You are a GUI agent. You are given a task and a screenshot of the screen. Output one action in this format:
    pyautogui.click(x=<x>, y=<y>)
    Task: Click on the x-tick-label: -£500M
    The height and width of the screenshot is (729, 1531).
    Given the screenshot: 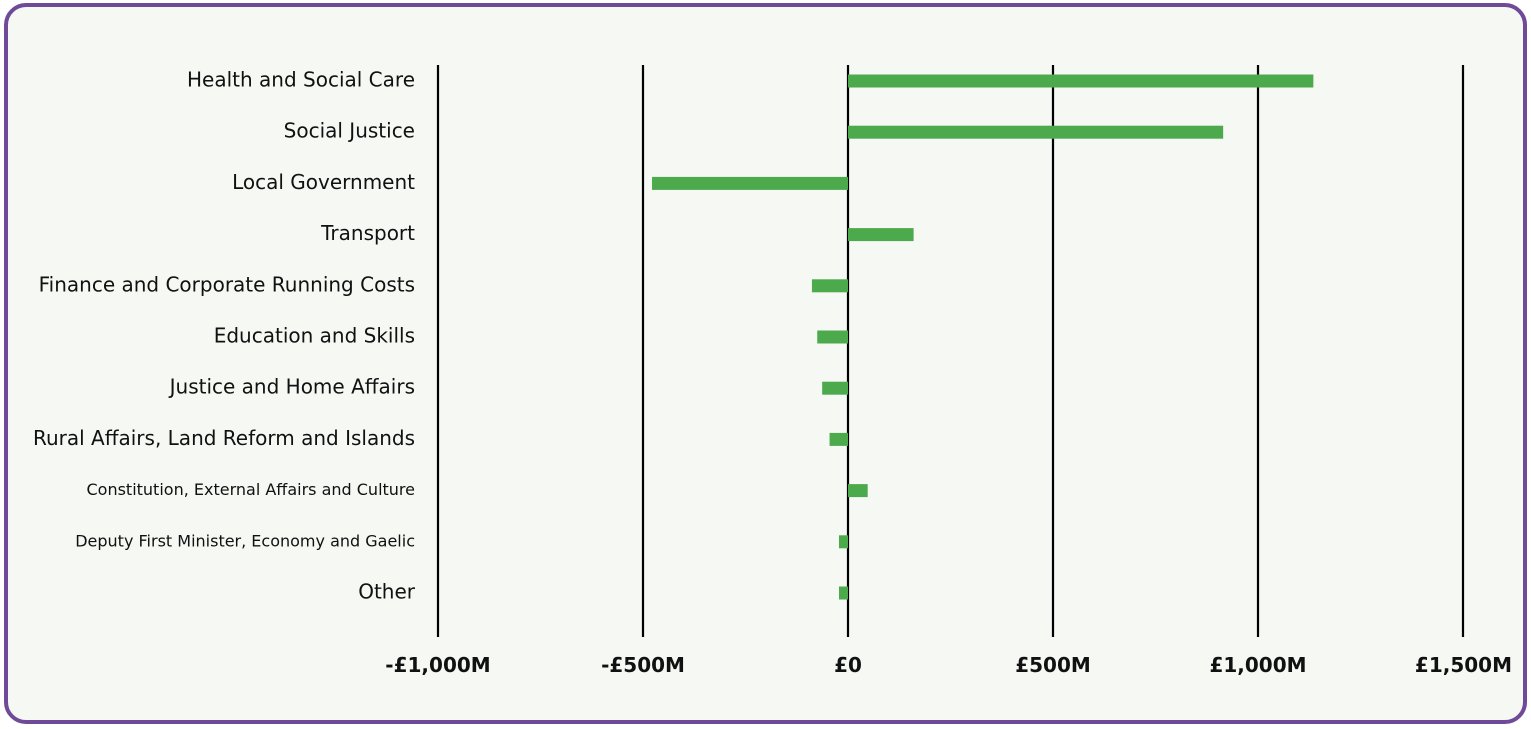 What is the action you would take?
    pyautogui.click(x=643, y=665)
    